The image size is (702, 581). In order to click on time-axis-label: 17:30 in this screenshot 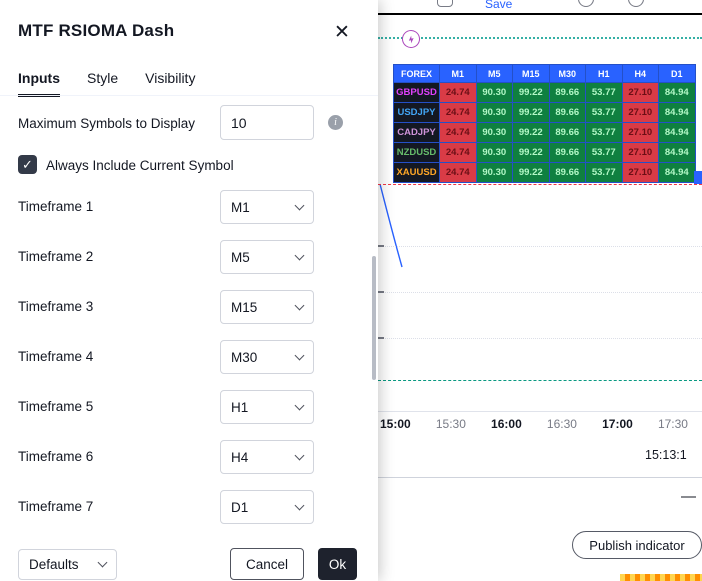, I will do `click(672, 424)`.